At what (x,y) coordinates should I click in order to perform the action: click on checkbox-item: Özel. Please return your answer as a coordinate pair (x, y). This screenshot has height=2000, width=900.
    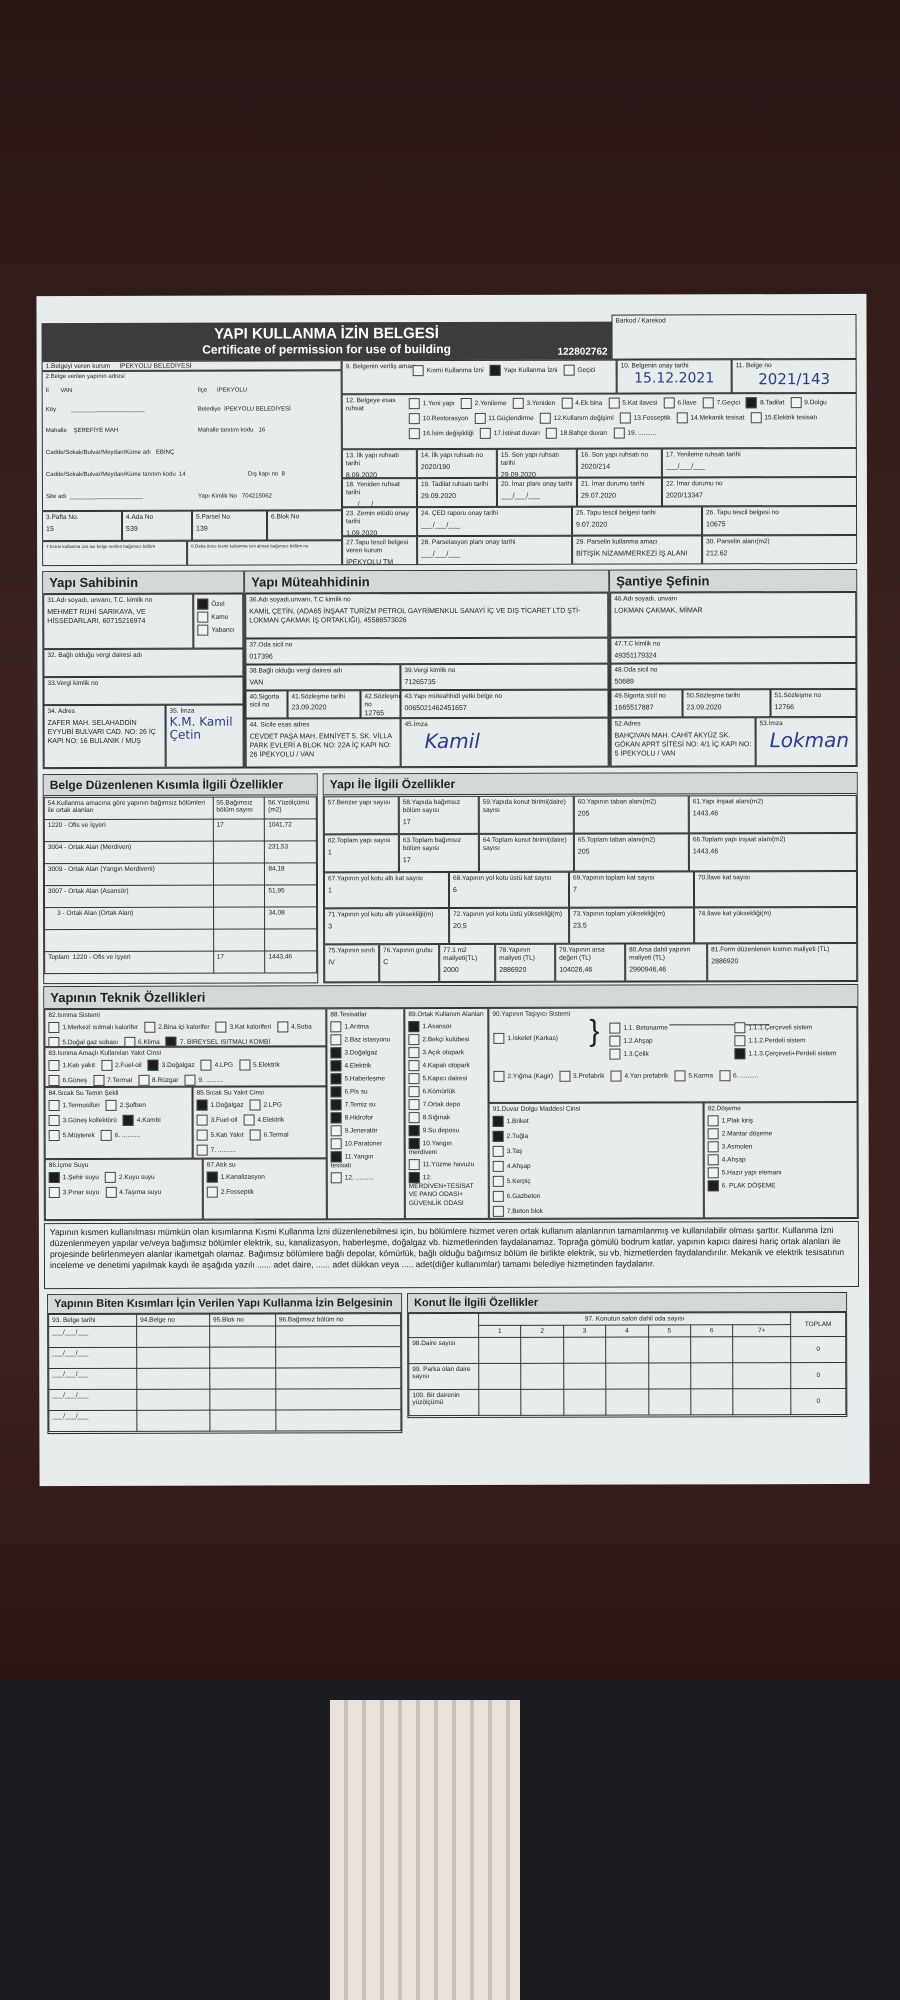
    Looking at the image, I should click on (215, 604).